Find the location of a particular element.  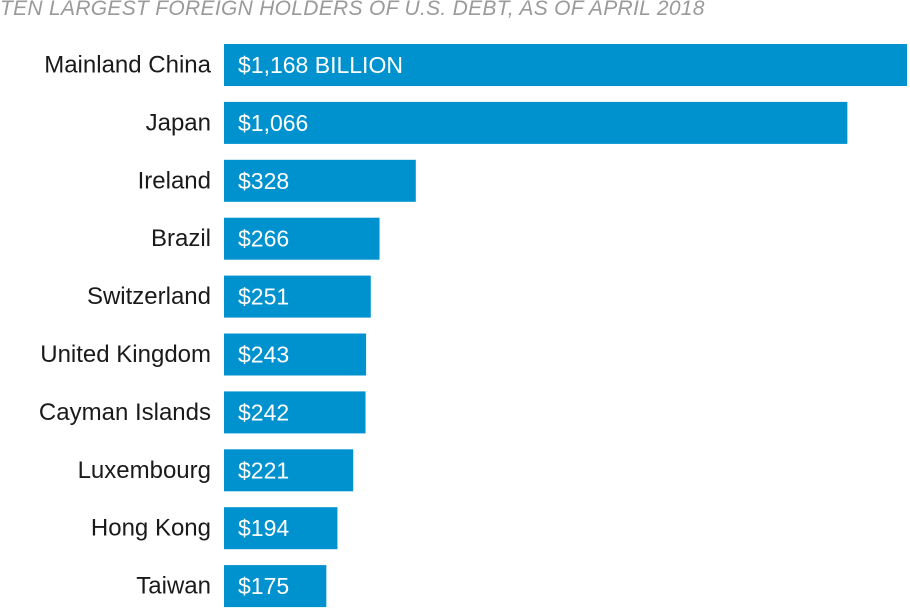

value-label: $221 is located at coordinates (263, 470).